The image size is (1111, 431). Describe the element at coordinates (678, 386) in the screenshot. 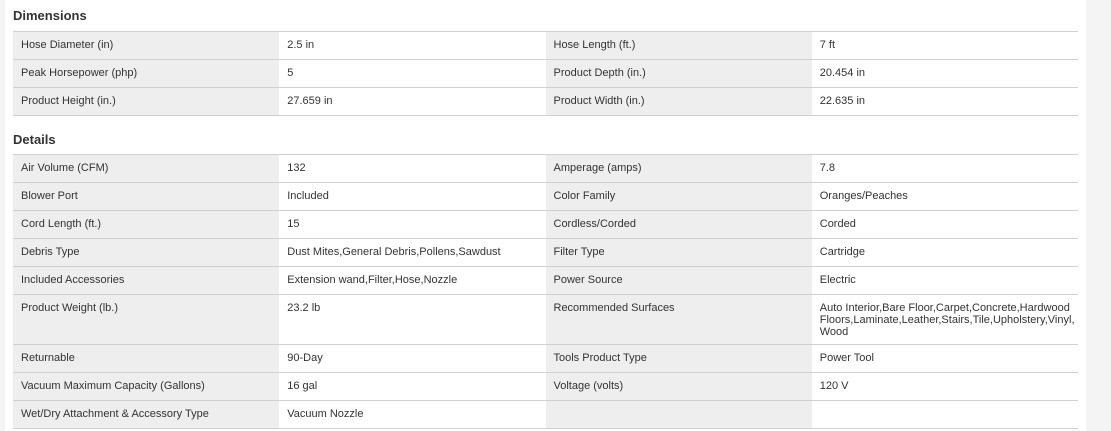

I see `spec-label: Voltage (volts)` at that location.